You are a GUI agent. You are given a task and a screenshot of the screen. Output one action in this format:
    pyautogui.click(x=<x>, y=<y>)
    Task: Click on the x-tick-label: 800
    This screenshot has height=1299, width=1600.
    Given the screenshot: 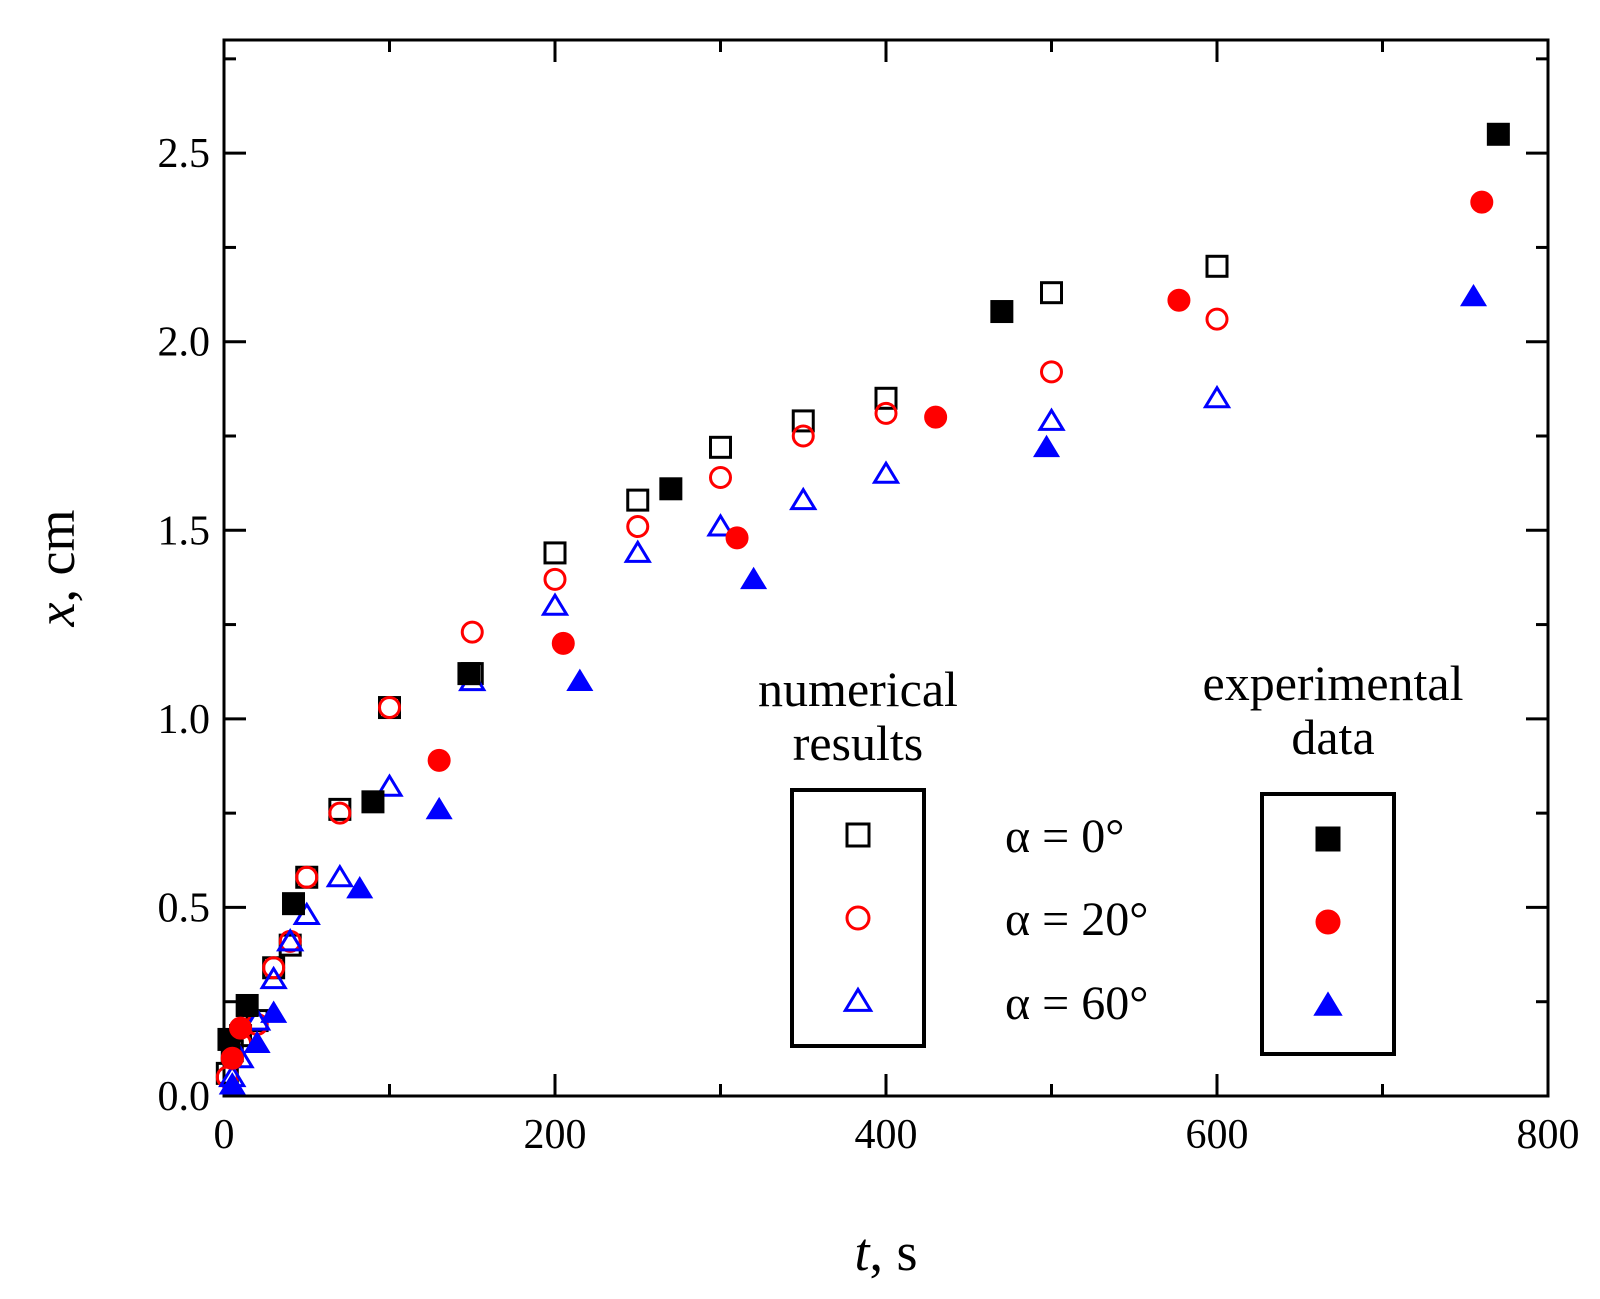 What is the action you would take?
    pyautogui.click(x=1548, y=1135)
    